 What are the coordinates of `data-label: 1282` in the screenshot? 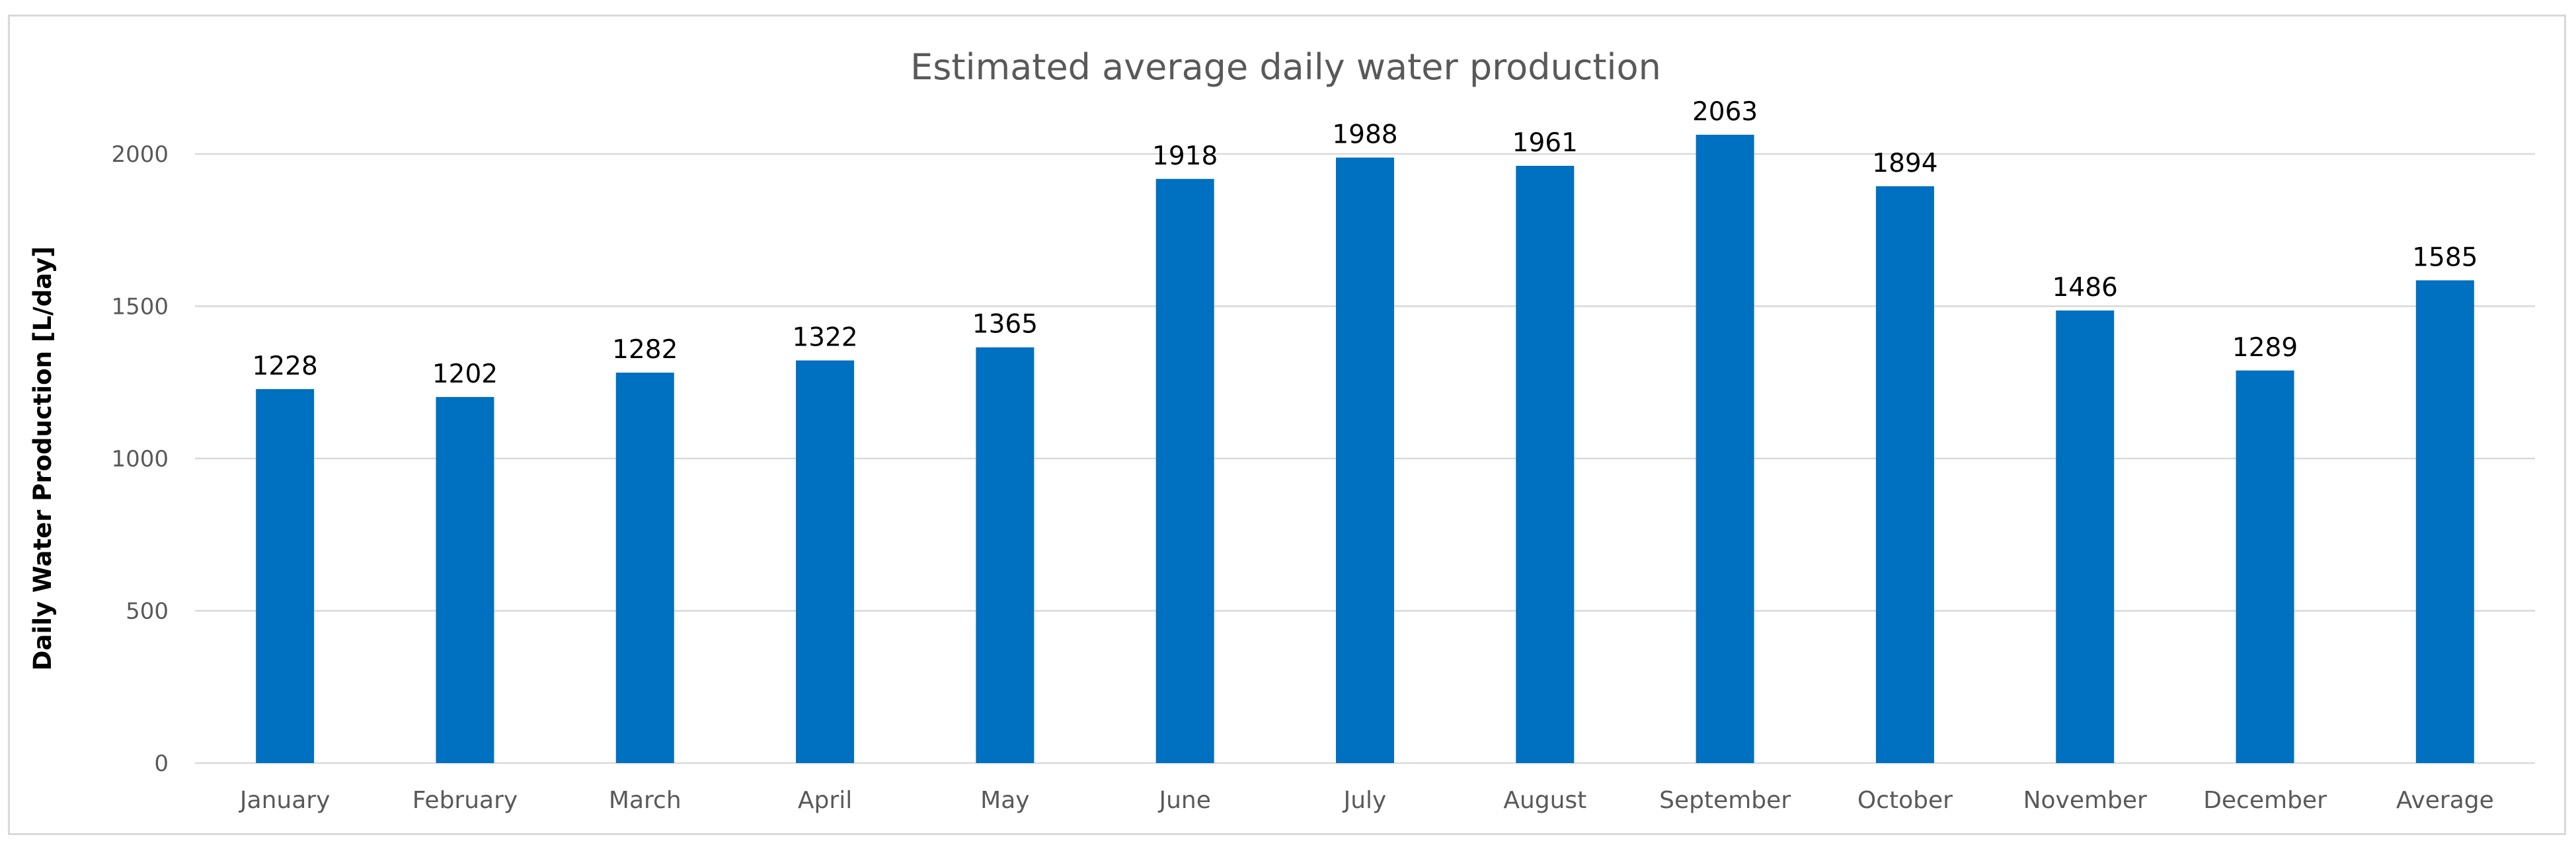 It's located at (645, 350).